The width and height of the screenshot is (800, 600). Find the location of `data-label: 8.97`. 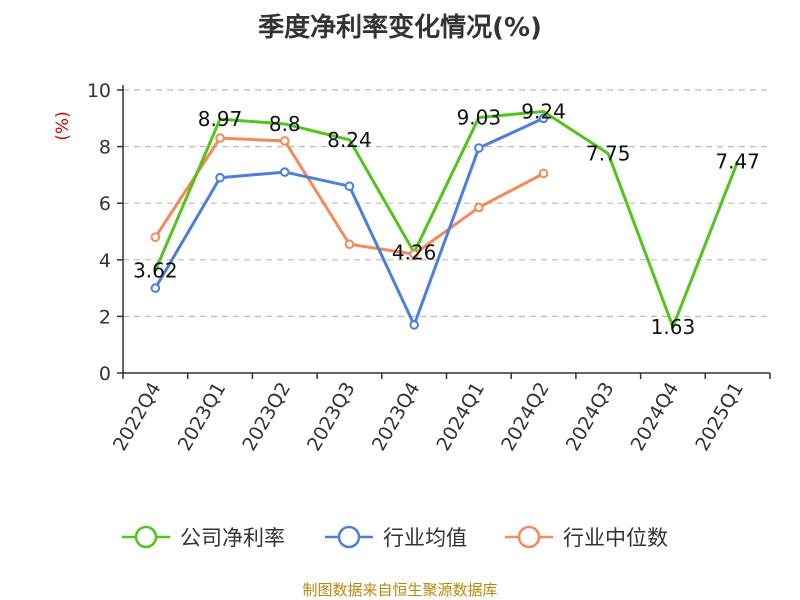

data-label: 8.97 is located at coordinates (220, 119).